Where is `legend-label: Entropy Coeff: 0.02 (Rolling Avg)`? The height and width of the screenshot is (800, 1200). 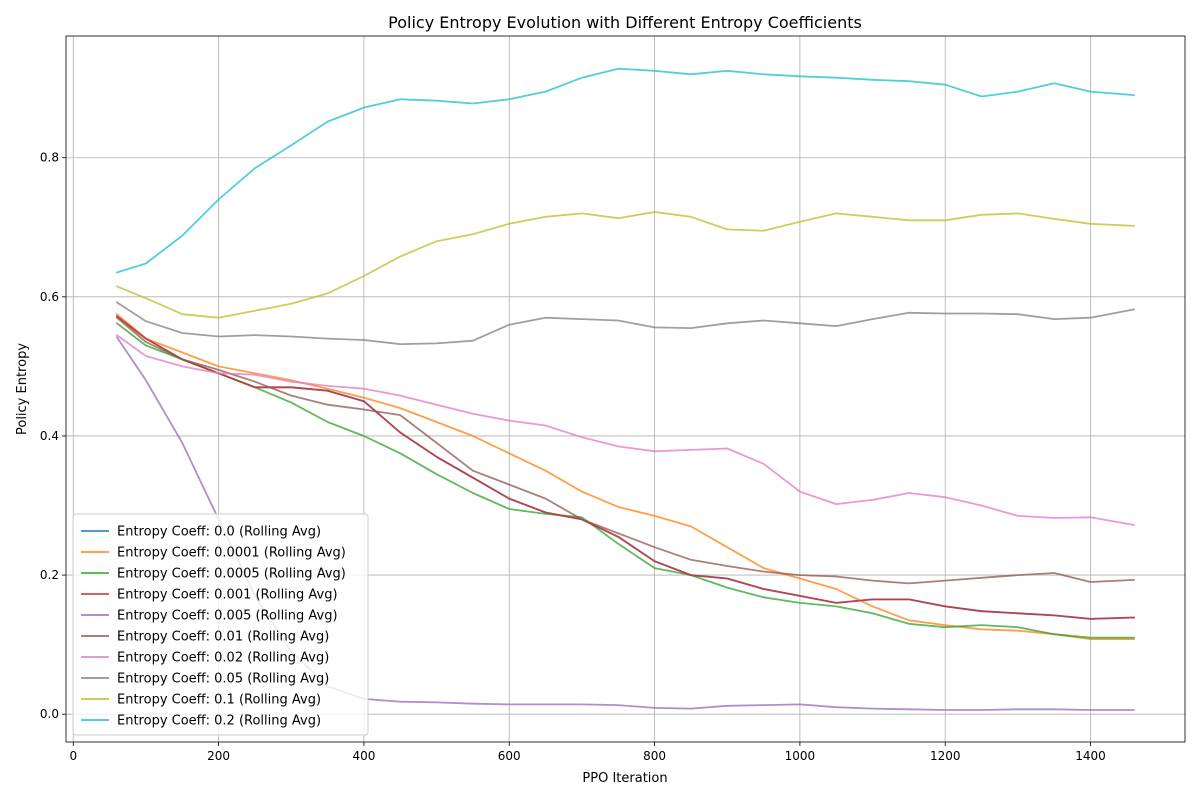 legend-label: Entropy Coeff: 0.02 (Rolling Avg) is located at coordinates (223, 658).